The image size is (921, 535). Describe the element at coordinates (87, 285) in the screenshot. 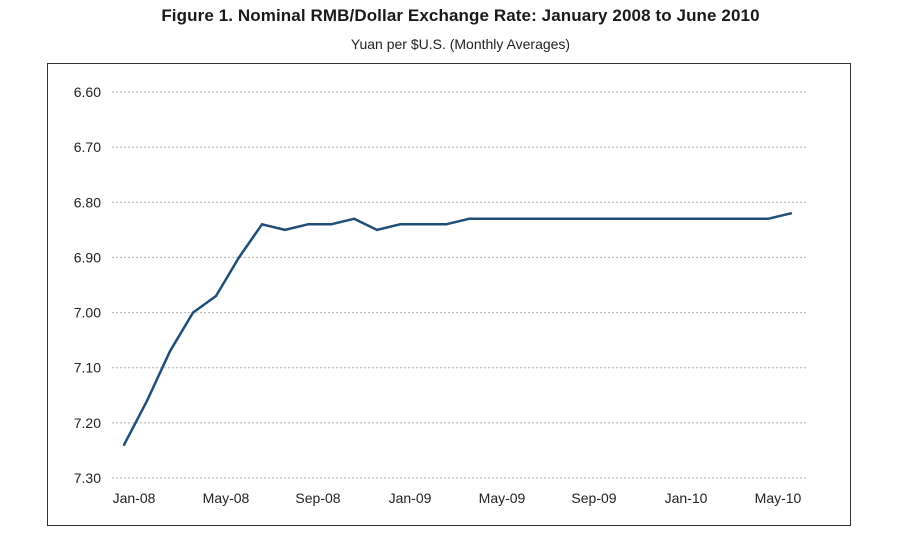

I see `y-axis-ticks: 6.60 6.70 6.80 6.90 7.00 7.10 7.20 7.30` at that location.